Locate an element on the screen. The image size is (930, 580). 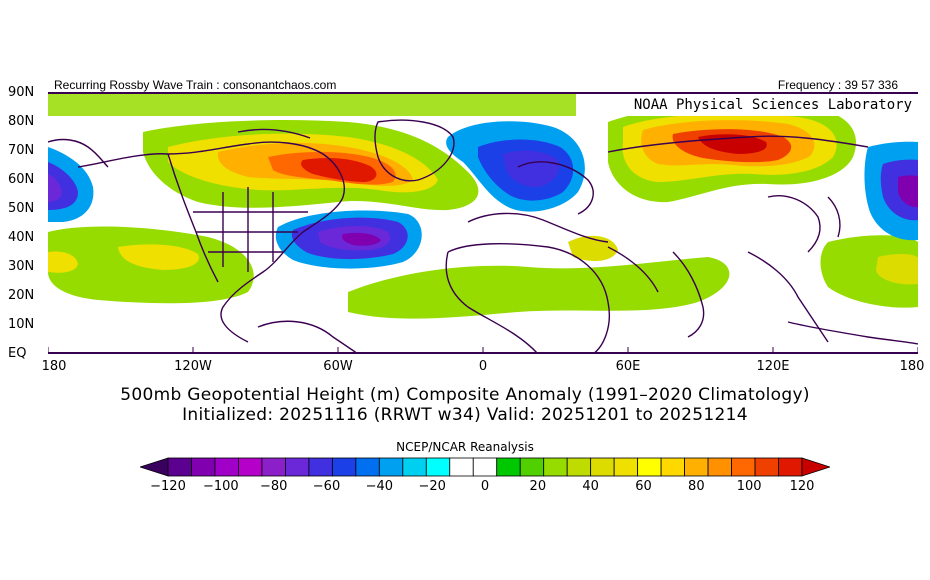
colorbar-label: 100 is located at coordinates (749, 486).